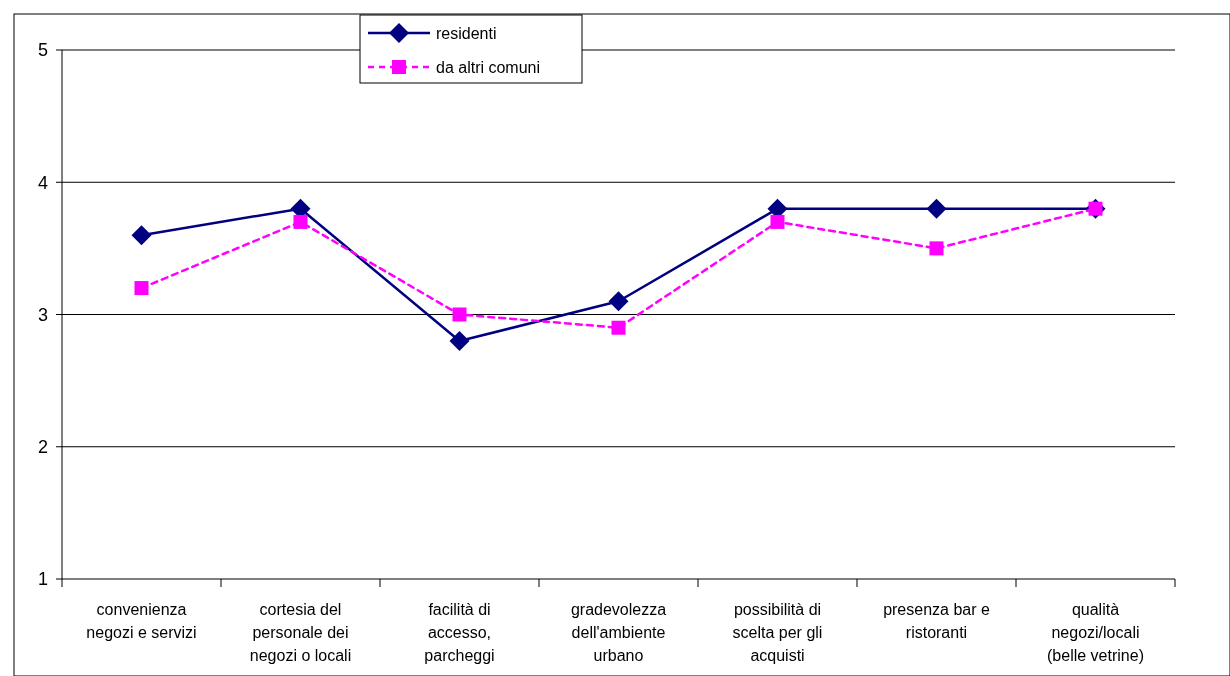  What do you see at coordinates (777, 632) in the screenshot?
I see `x-tick-label: possibilità di scelta per gli acquisti` at bounding box center [777, 632].